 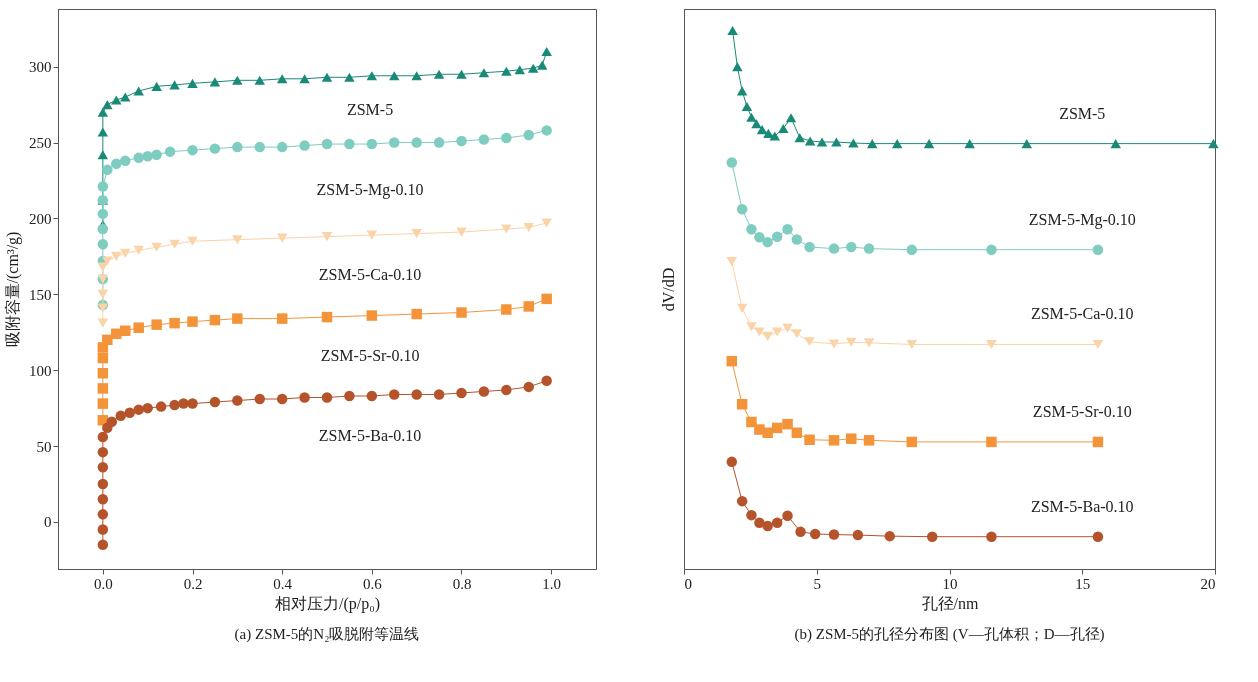 What do you see at coordinates (1082, 219) in the screenshot?
I see `series-label: ZSM-5-Mg-0.10` at bounding box center [1082, 219].